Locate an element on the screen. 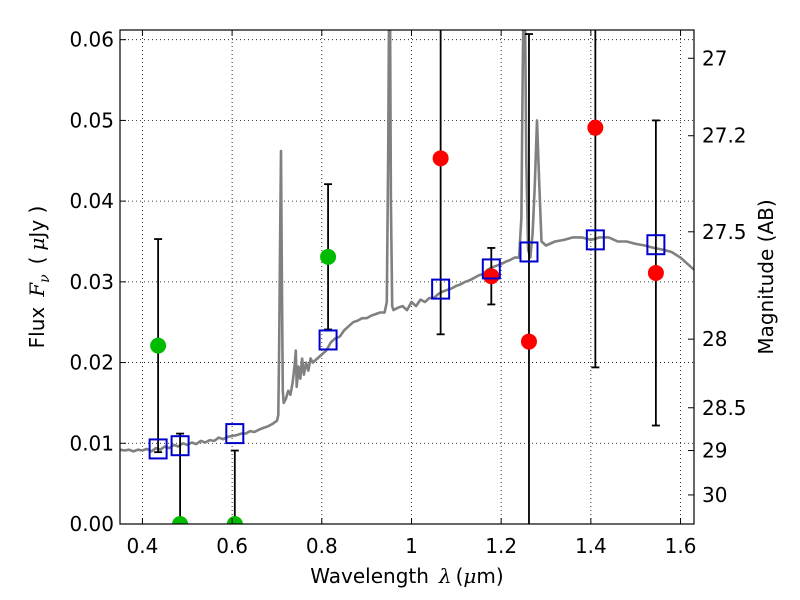 The height and width of the screenshot is (600, 800). y-axis-label: FluxFν(μJy ) is located at coordinates (39, 277).